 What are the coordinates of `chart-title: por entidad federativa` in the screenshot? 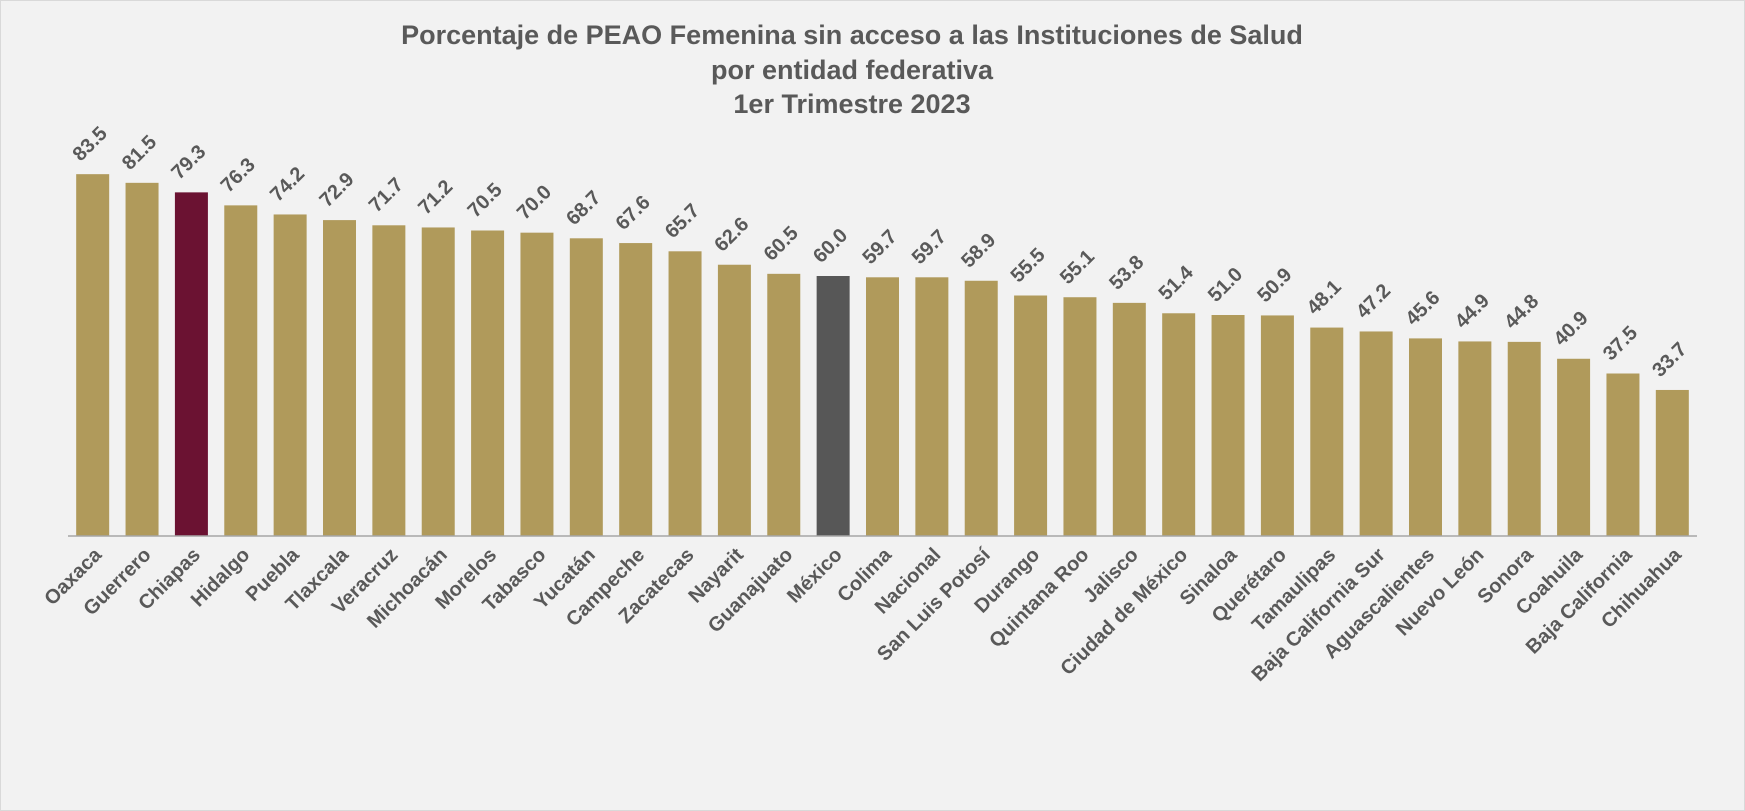 It's located at (852, 70).